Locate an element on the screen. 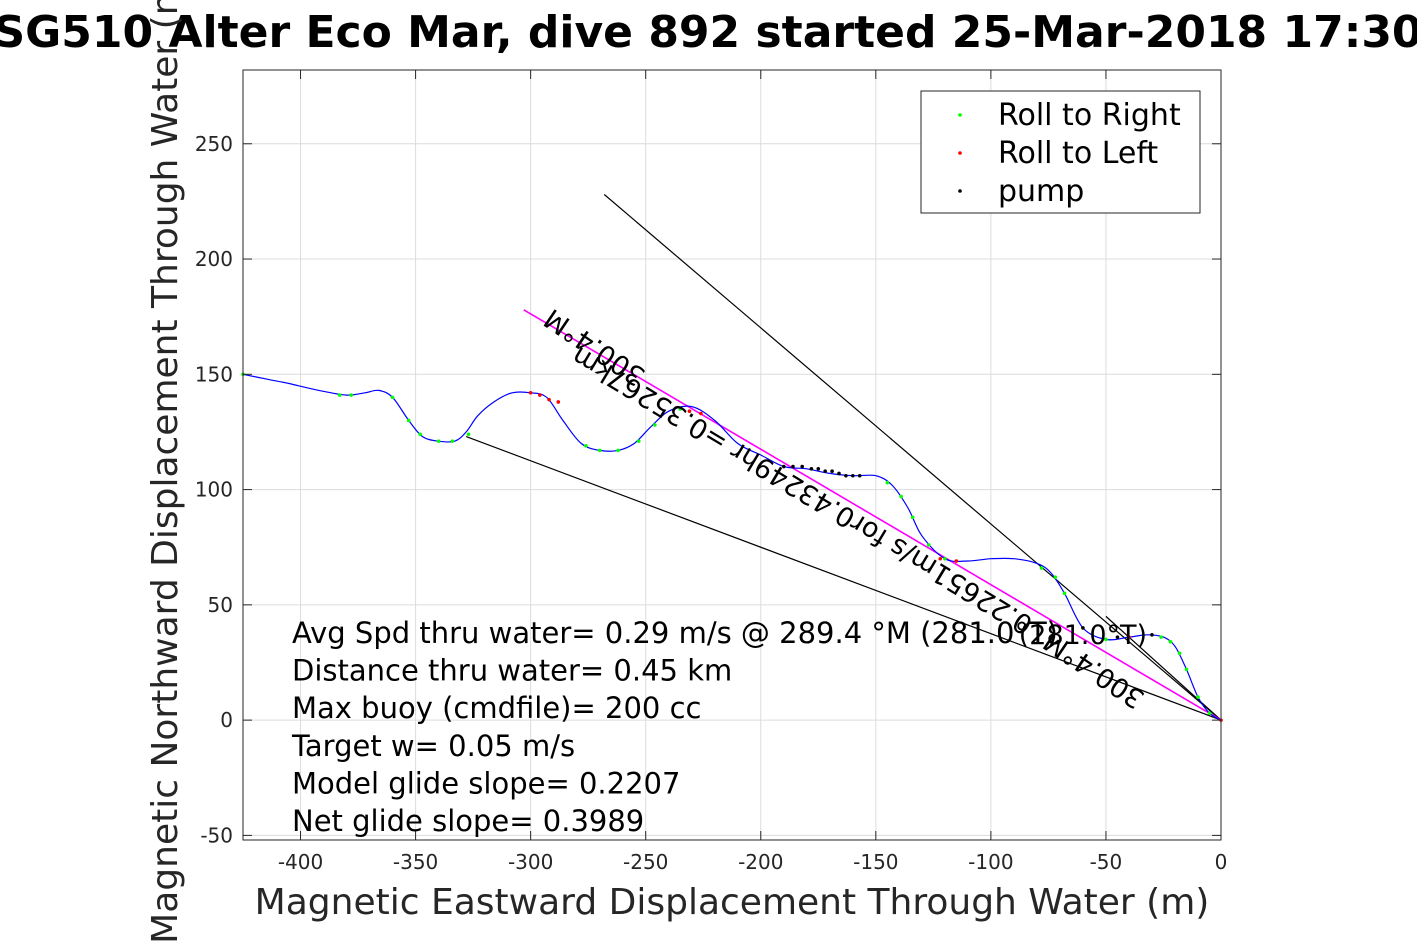 The width and height of the screenshot is (1417, 945). x-tick-label: -250 is located at coordinates (645, 862).